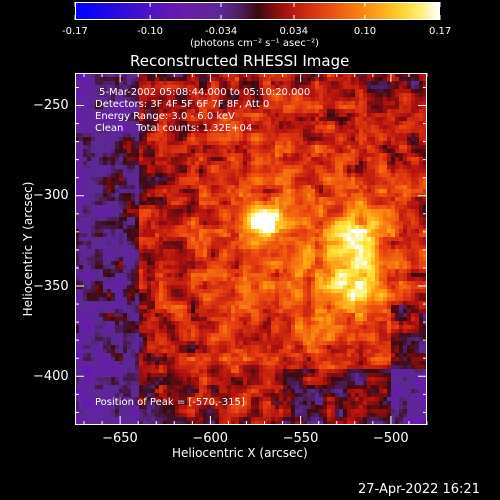 The image size is (500, 500). What do you see at coordinates (182, 104) in the screenshot?
I see `annotation-detectors: Detectors: 3F 4F 5F 6F 7F 8F, Att 0` at bounding box center [182, 104].